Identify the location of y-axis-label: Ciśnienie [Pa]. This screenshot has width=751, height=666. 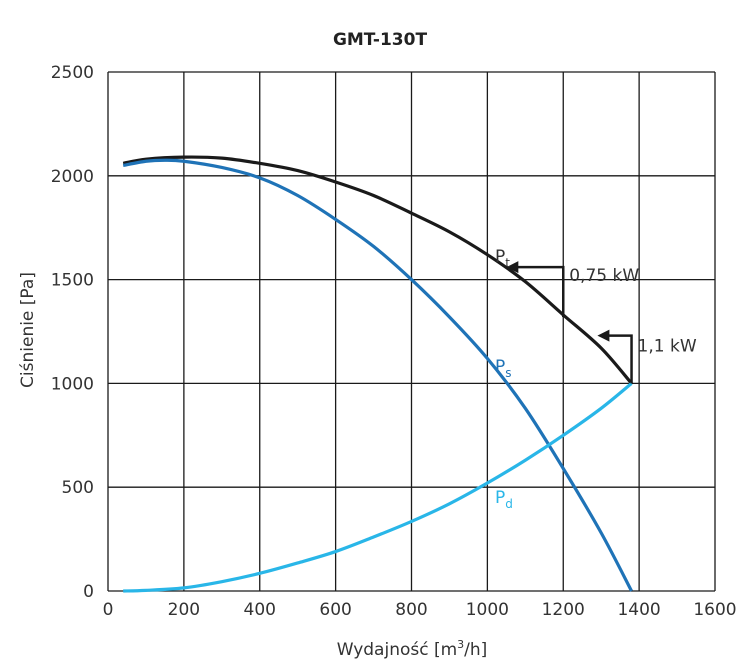
(28, 330).